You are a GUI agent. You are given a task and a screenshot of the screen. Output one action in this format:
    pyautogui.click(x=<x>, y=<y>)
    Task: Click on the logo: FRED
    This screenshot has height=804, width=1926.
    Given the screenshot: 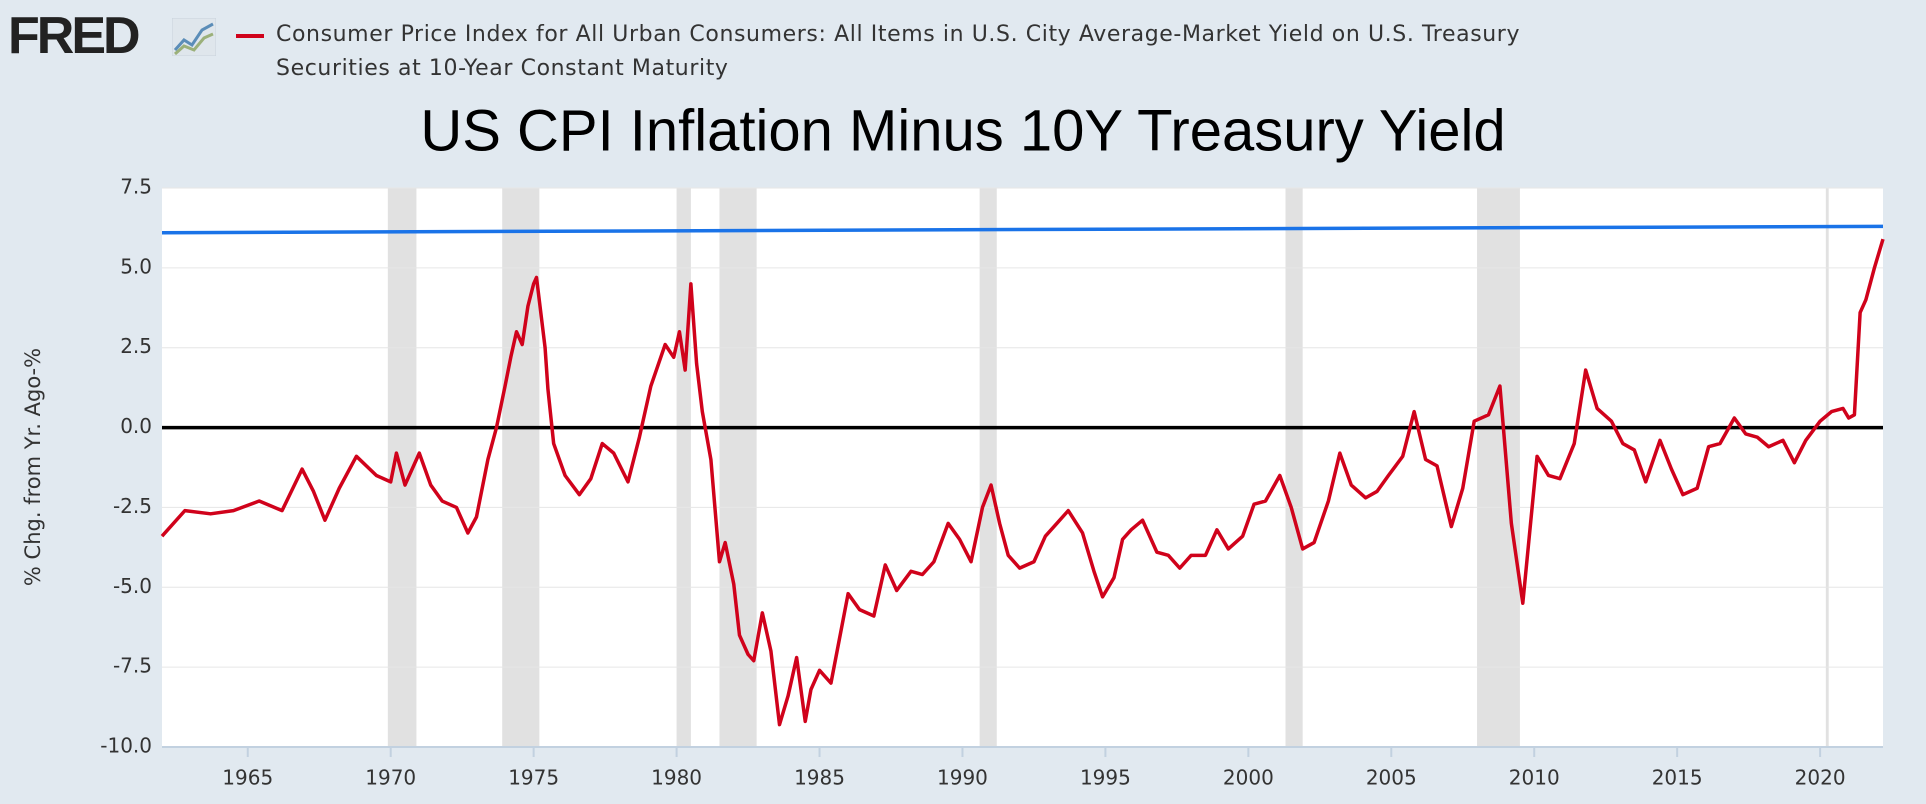 What is the action you would take?
    pyautogui.click(x=74, y=36)
    